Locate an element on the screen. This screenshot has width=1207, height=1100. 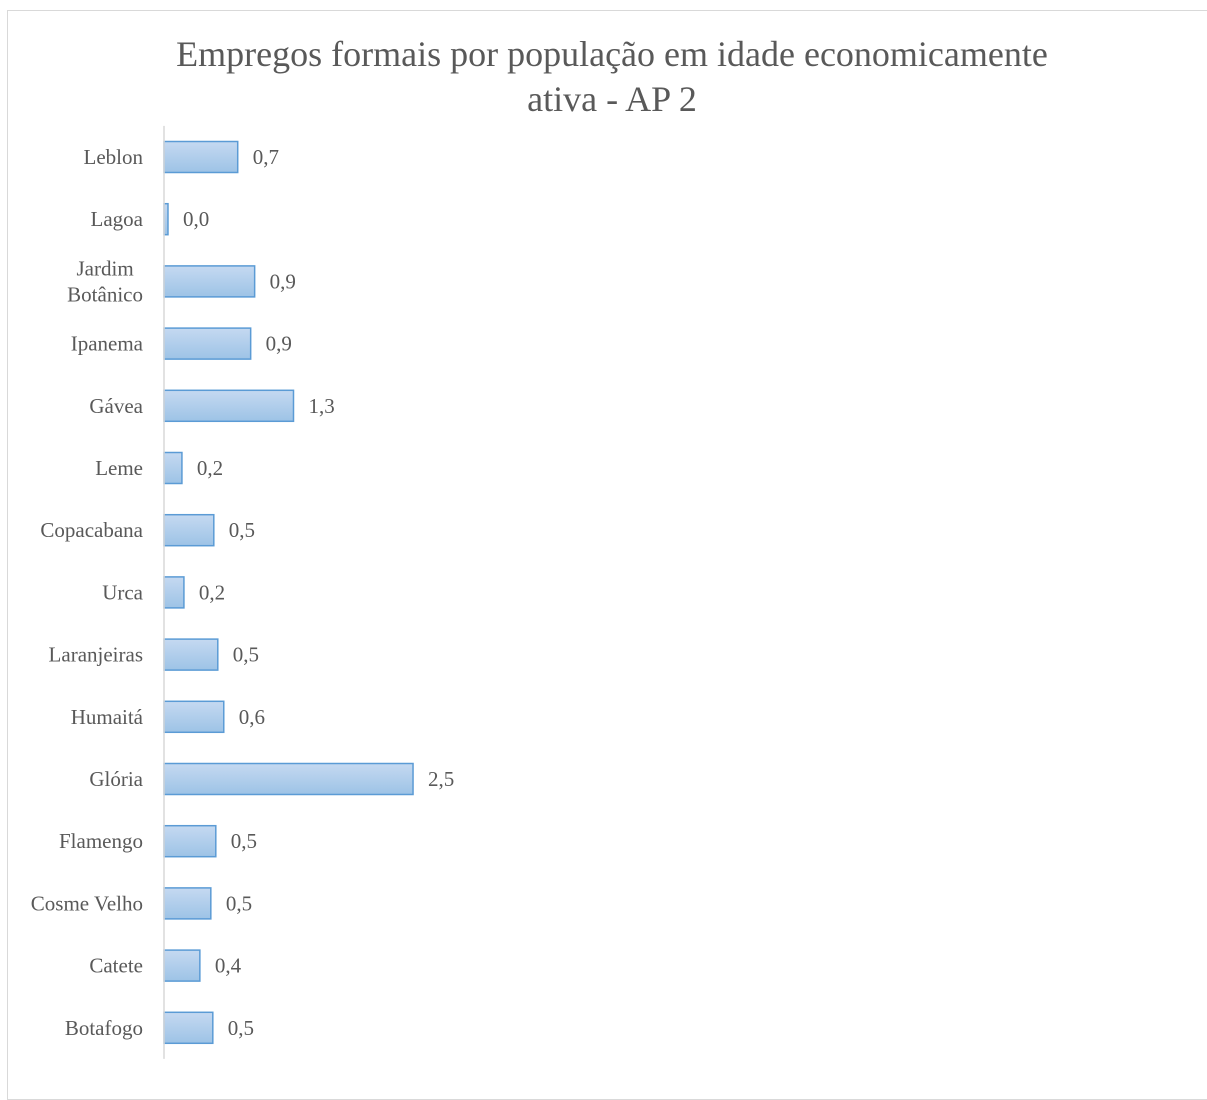
category-label-4: Gávea is located at coordinates (116, 406).